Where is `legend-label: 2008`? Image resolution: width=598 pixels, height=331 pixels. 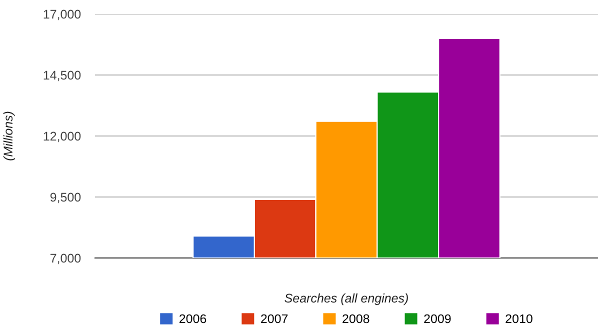
legend-label: 2008 is located at coordinates (356, 319).